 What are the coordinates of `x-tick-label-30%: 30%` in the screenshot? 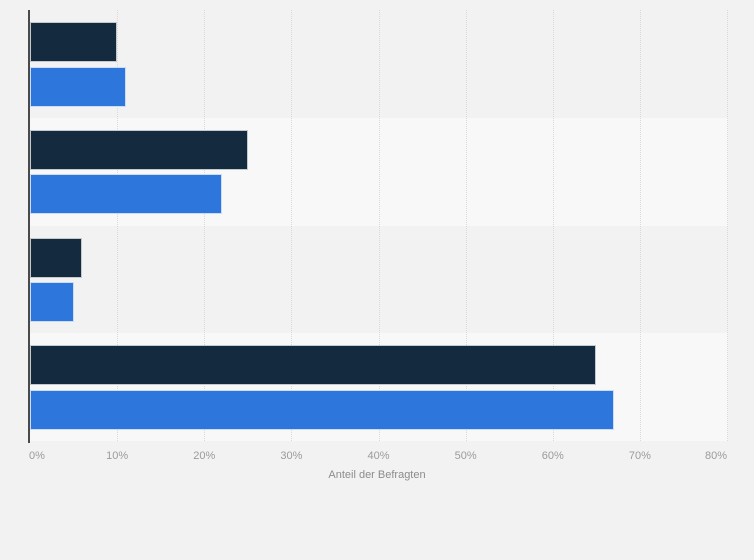 It's located at (291, 456).